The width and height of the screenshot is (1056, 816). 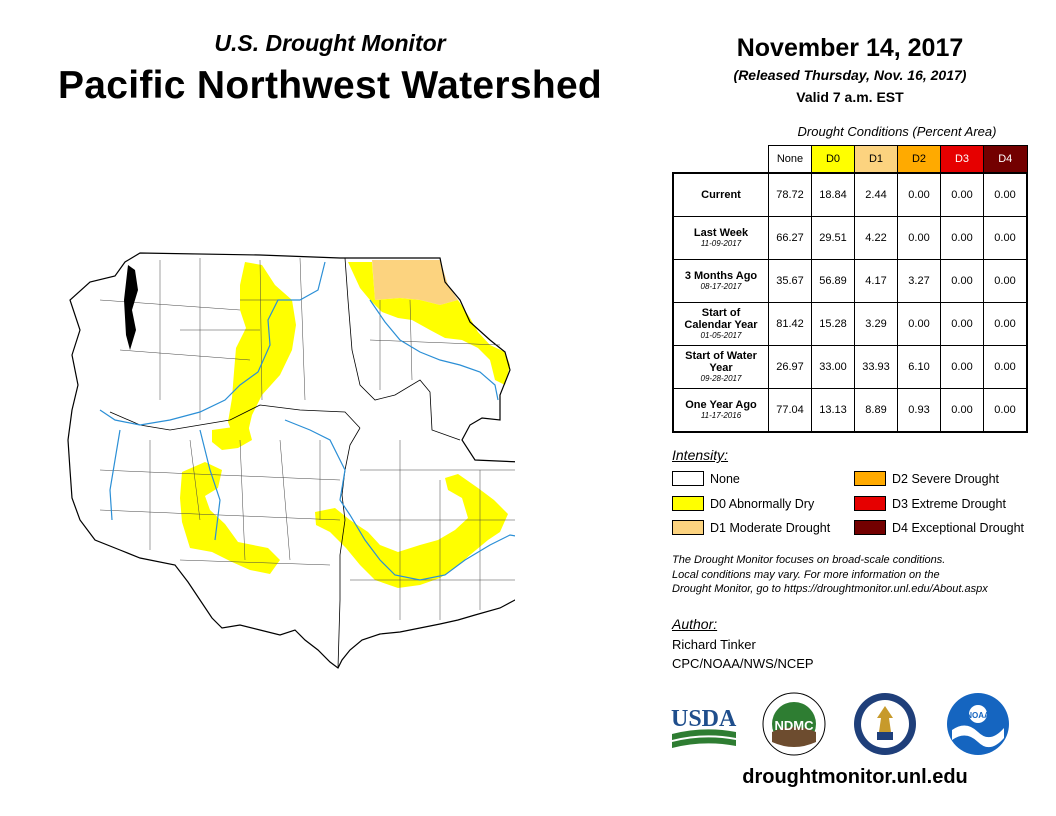 What do you see at coordinates (434, 350) in the screenshot?
I see `clark-fork-river` at bounding box center [434, 350].